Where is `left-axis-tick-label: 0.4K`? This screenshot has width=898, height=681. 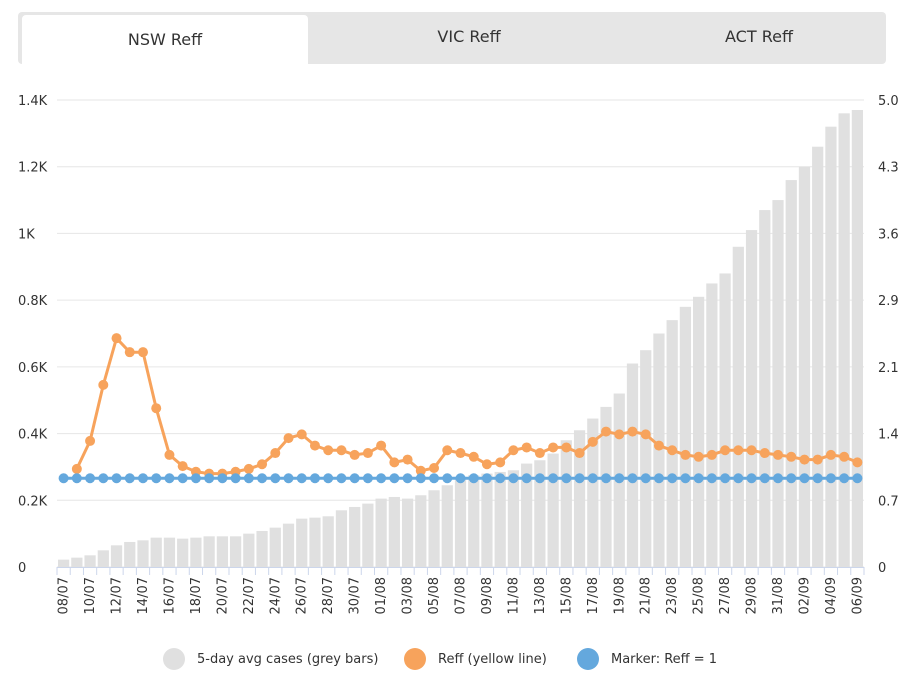
left-axis-tick-label: 0.4K is located at coordinates (33, 435).